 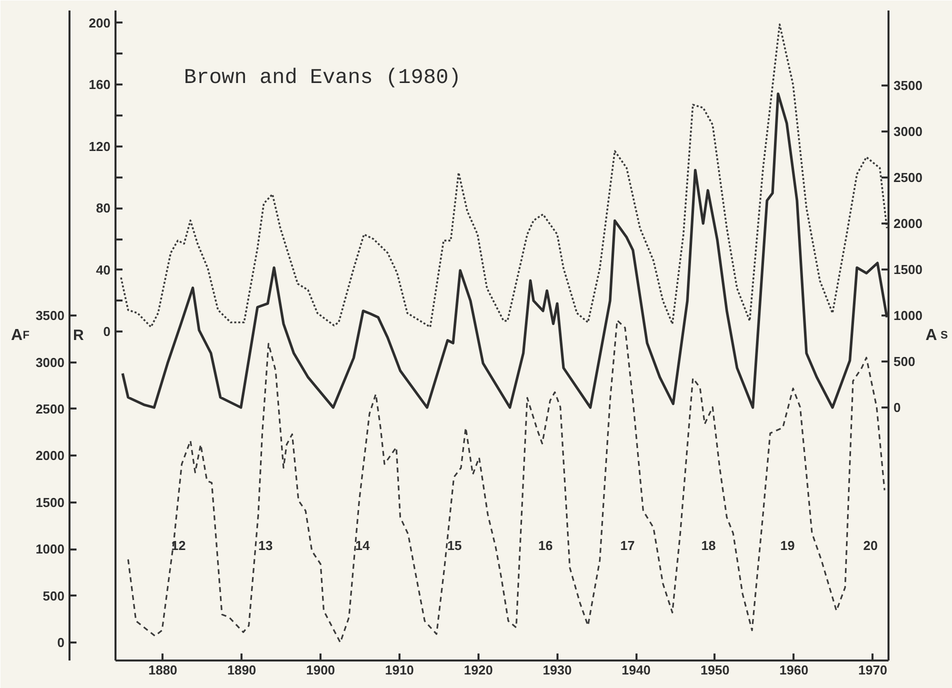 I want to click on y3-tick-label: 2000, so click(x=50, y=456).